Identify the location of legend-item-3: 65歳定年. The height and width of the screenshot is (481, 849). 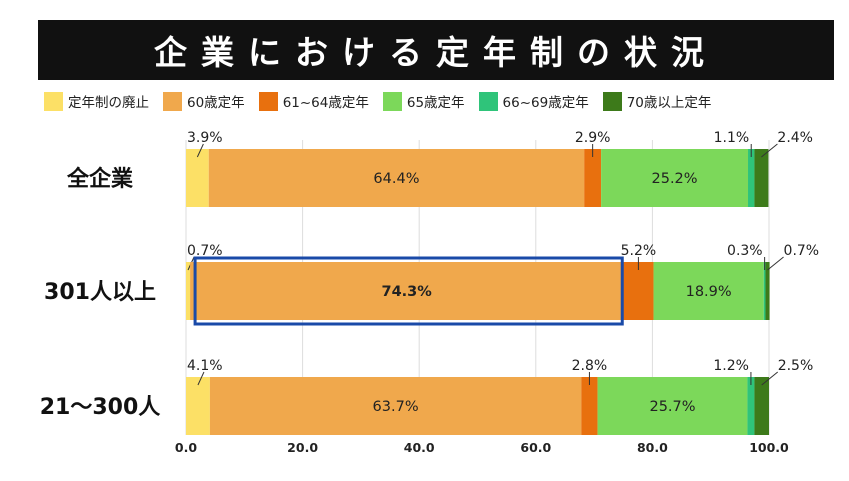
(423, 101).